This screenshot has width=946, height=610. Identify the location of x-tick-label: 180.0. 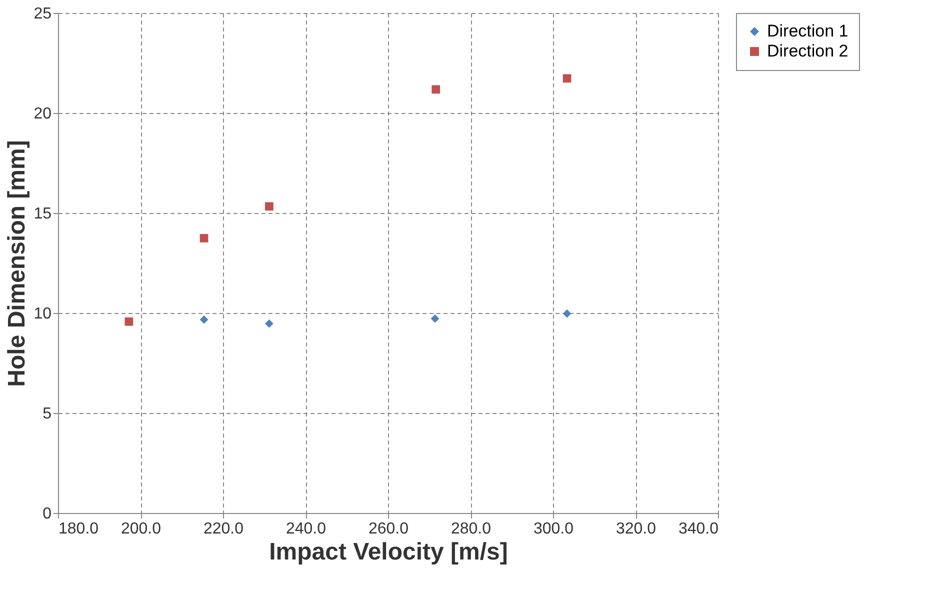
(78, 529).